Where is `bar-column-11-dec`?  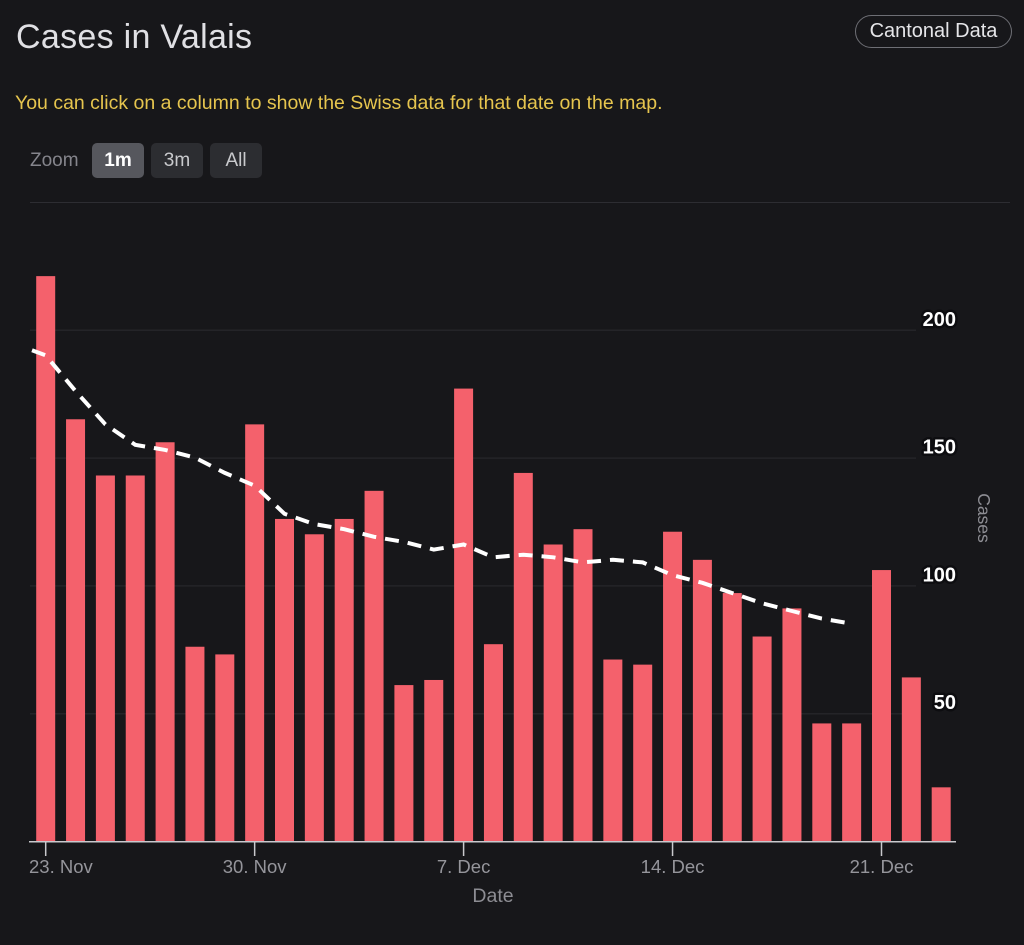 bar-column-11-dec is located at coordinates (583, 685).